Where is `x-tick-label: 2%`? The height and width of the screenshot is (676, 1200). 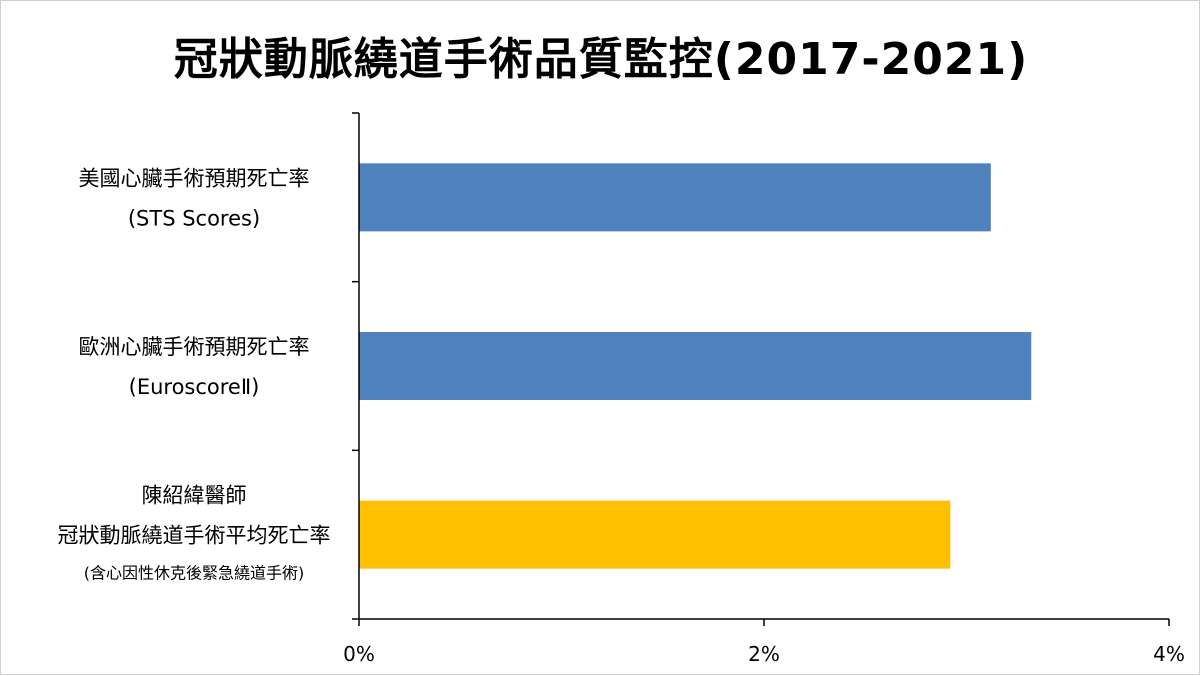
x-tick-label: 2% is located at coordinates (764, 654).